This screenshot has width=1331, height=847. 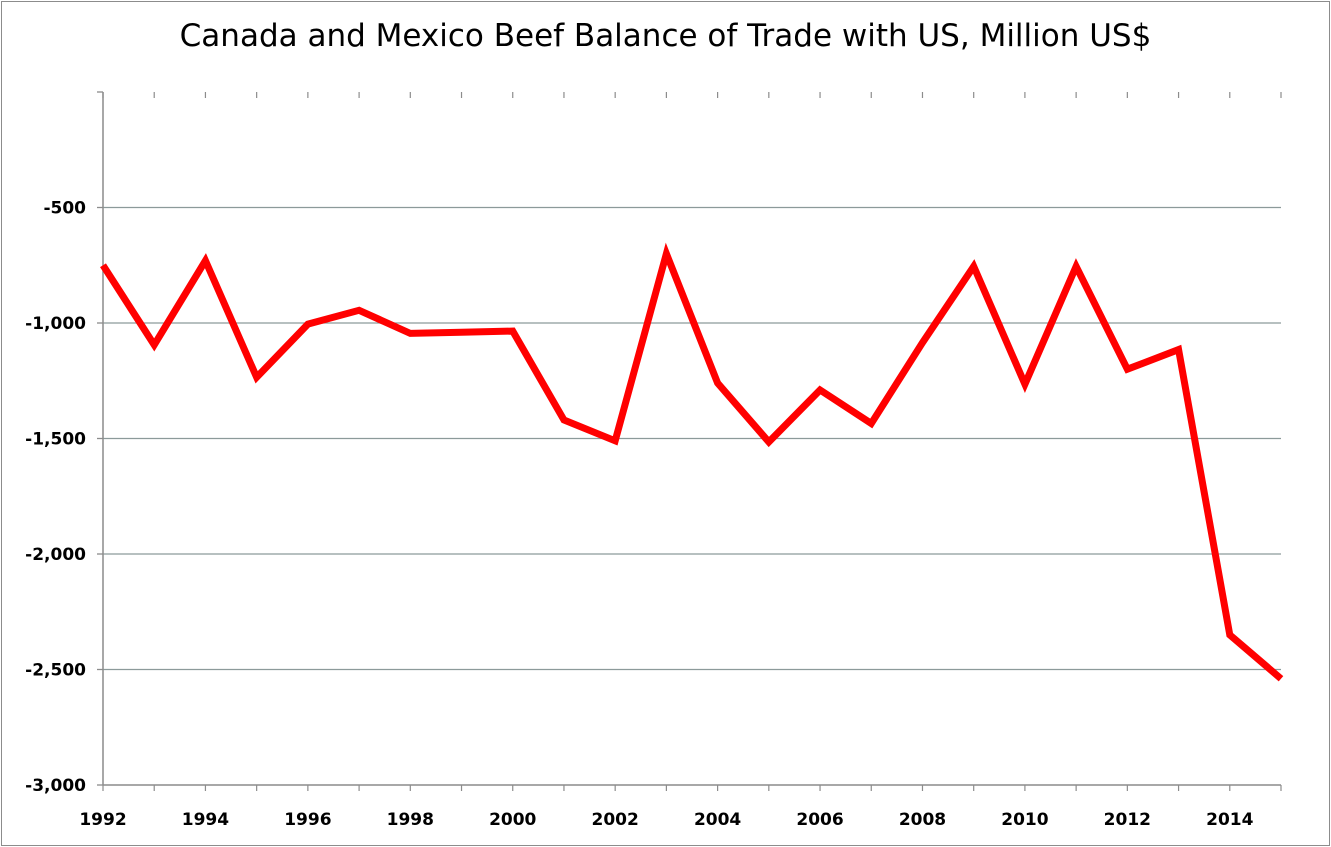 What do you see at coordinates (205, 820) in the screenshot?
I see `x-tick-label-1: 1994` at bounding box center [205, 820].